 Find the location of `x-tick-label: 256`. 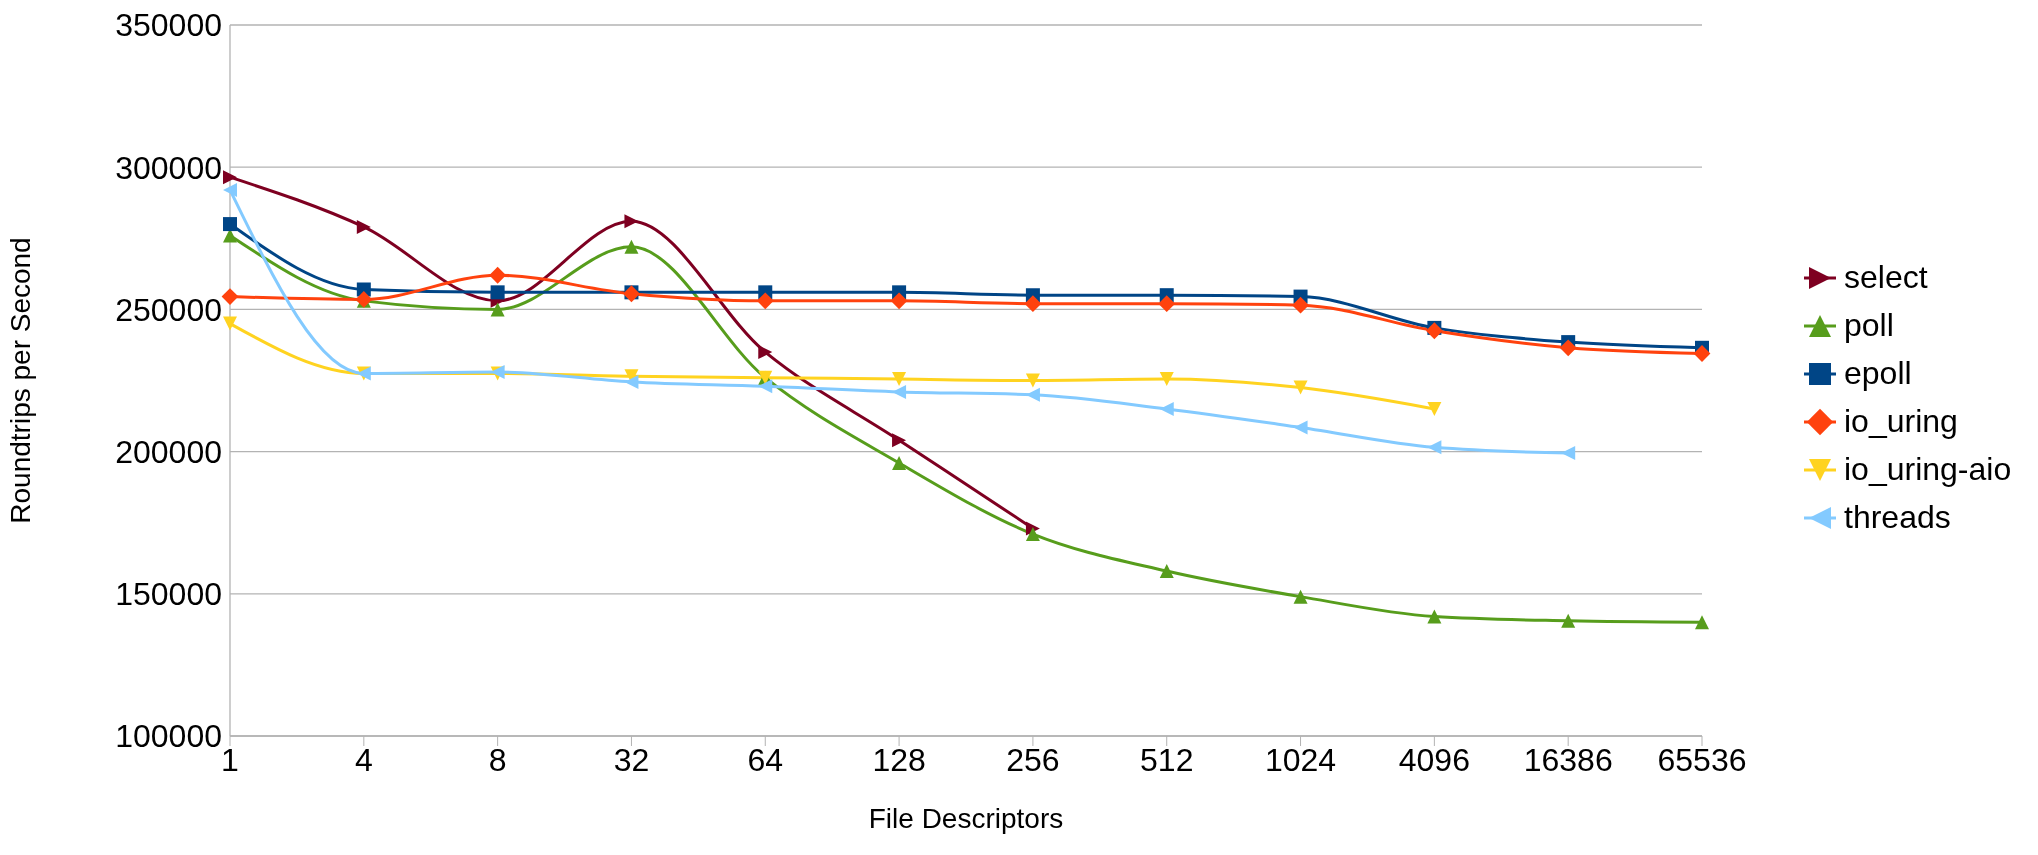

x-tick-label: 256 is located at coordinates (1033, 759).